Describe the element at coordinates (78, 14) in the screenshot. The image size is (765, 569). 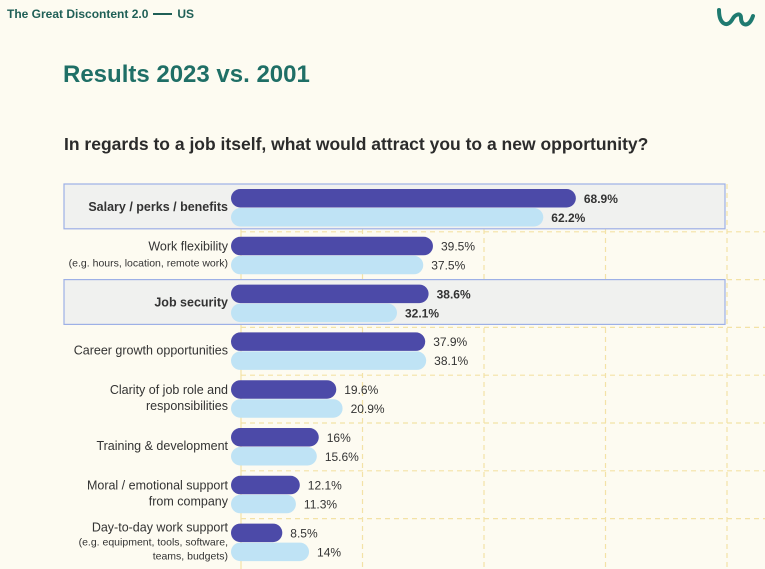
I see `report-title: The Great Discontent 2.0` at that location.